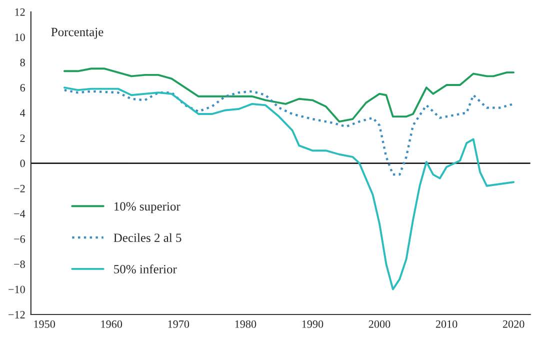 The width and height of the screenshot is (533, 340). What do you see at coordinates (22, 138) in the screenshot?
I see `y-tick-label: 2` at bounding box center [22, 138].